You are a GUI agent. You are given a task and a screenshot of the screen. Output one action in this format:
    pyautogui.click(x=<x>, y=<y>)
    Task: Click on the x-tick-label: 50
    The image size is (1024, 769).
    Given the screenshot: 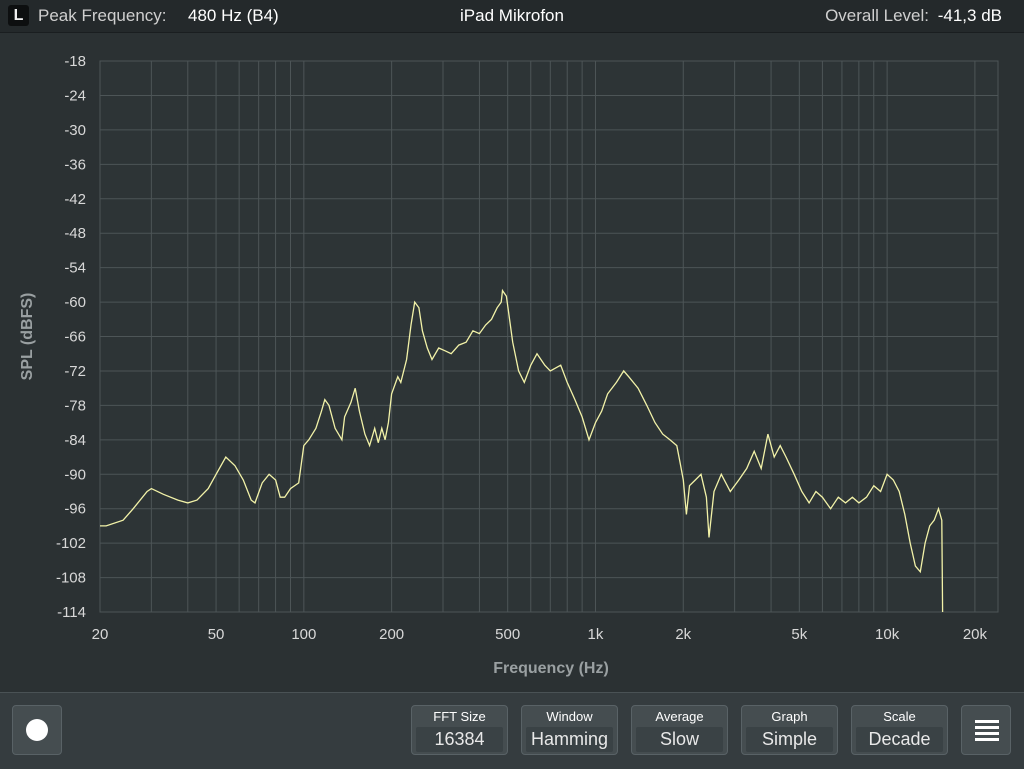 What is the action you would take?
    pyautogui.click(x=216, y=634)
    